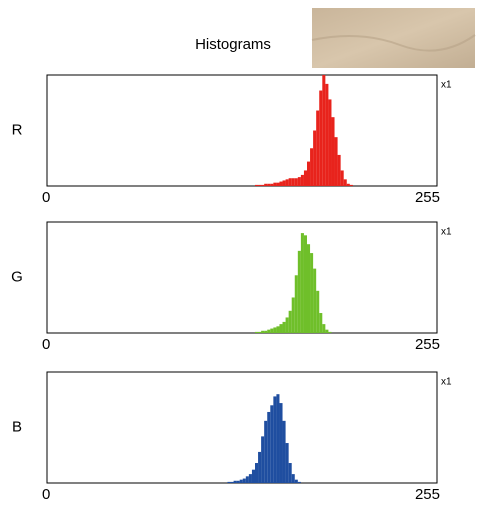 Image resolution: width=488 pixels, height=507 pixels. Describe the element at coordinates (393, 43) in the screenshot. I see `thumbnail-texture` at that location.